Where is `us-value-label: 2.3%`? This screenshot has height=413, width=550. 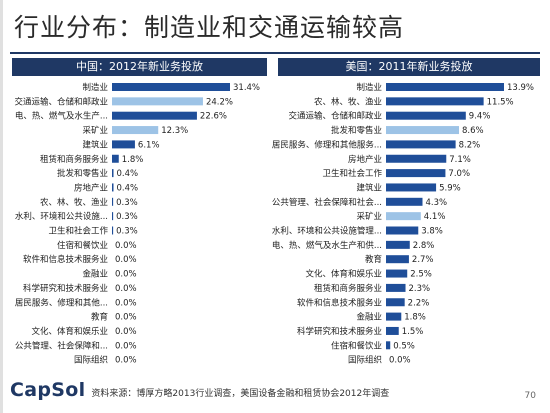
us-value-label: 2.3% is located at coordinates (420, 289).